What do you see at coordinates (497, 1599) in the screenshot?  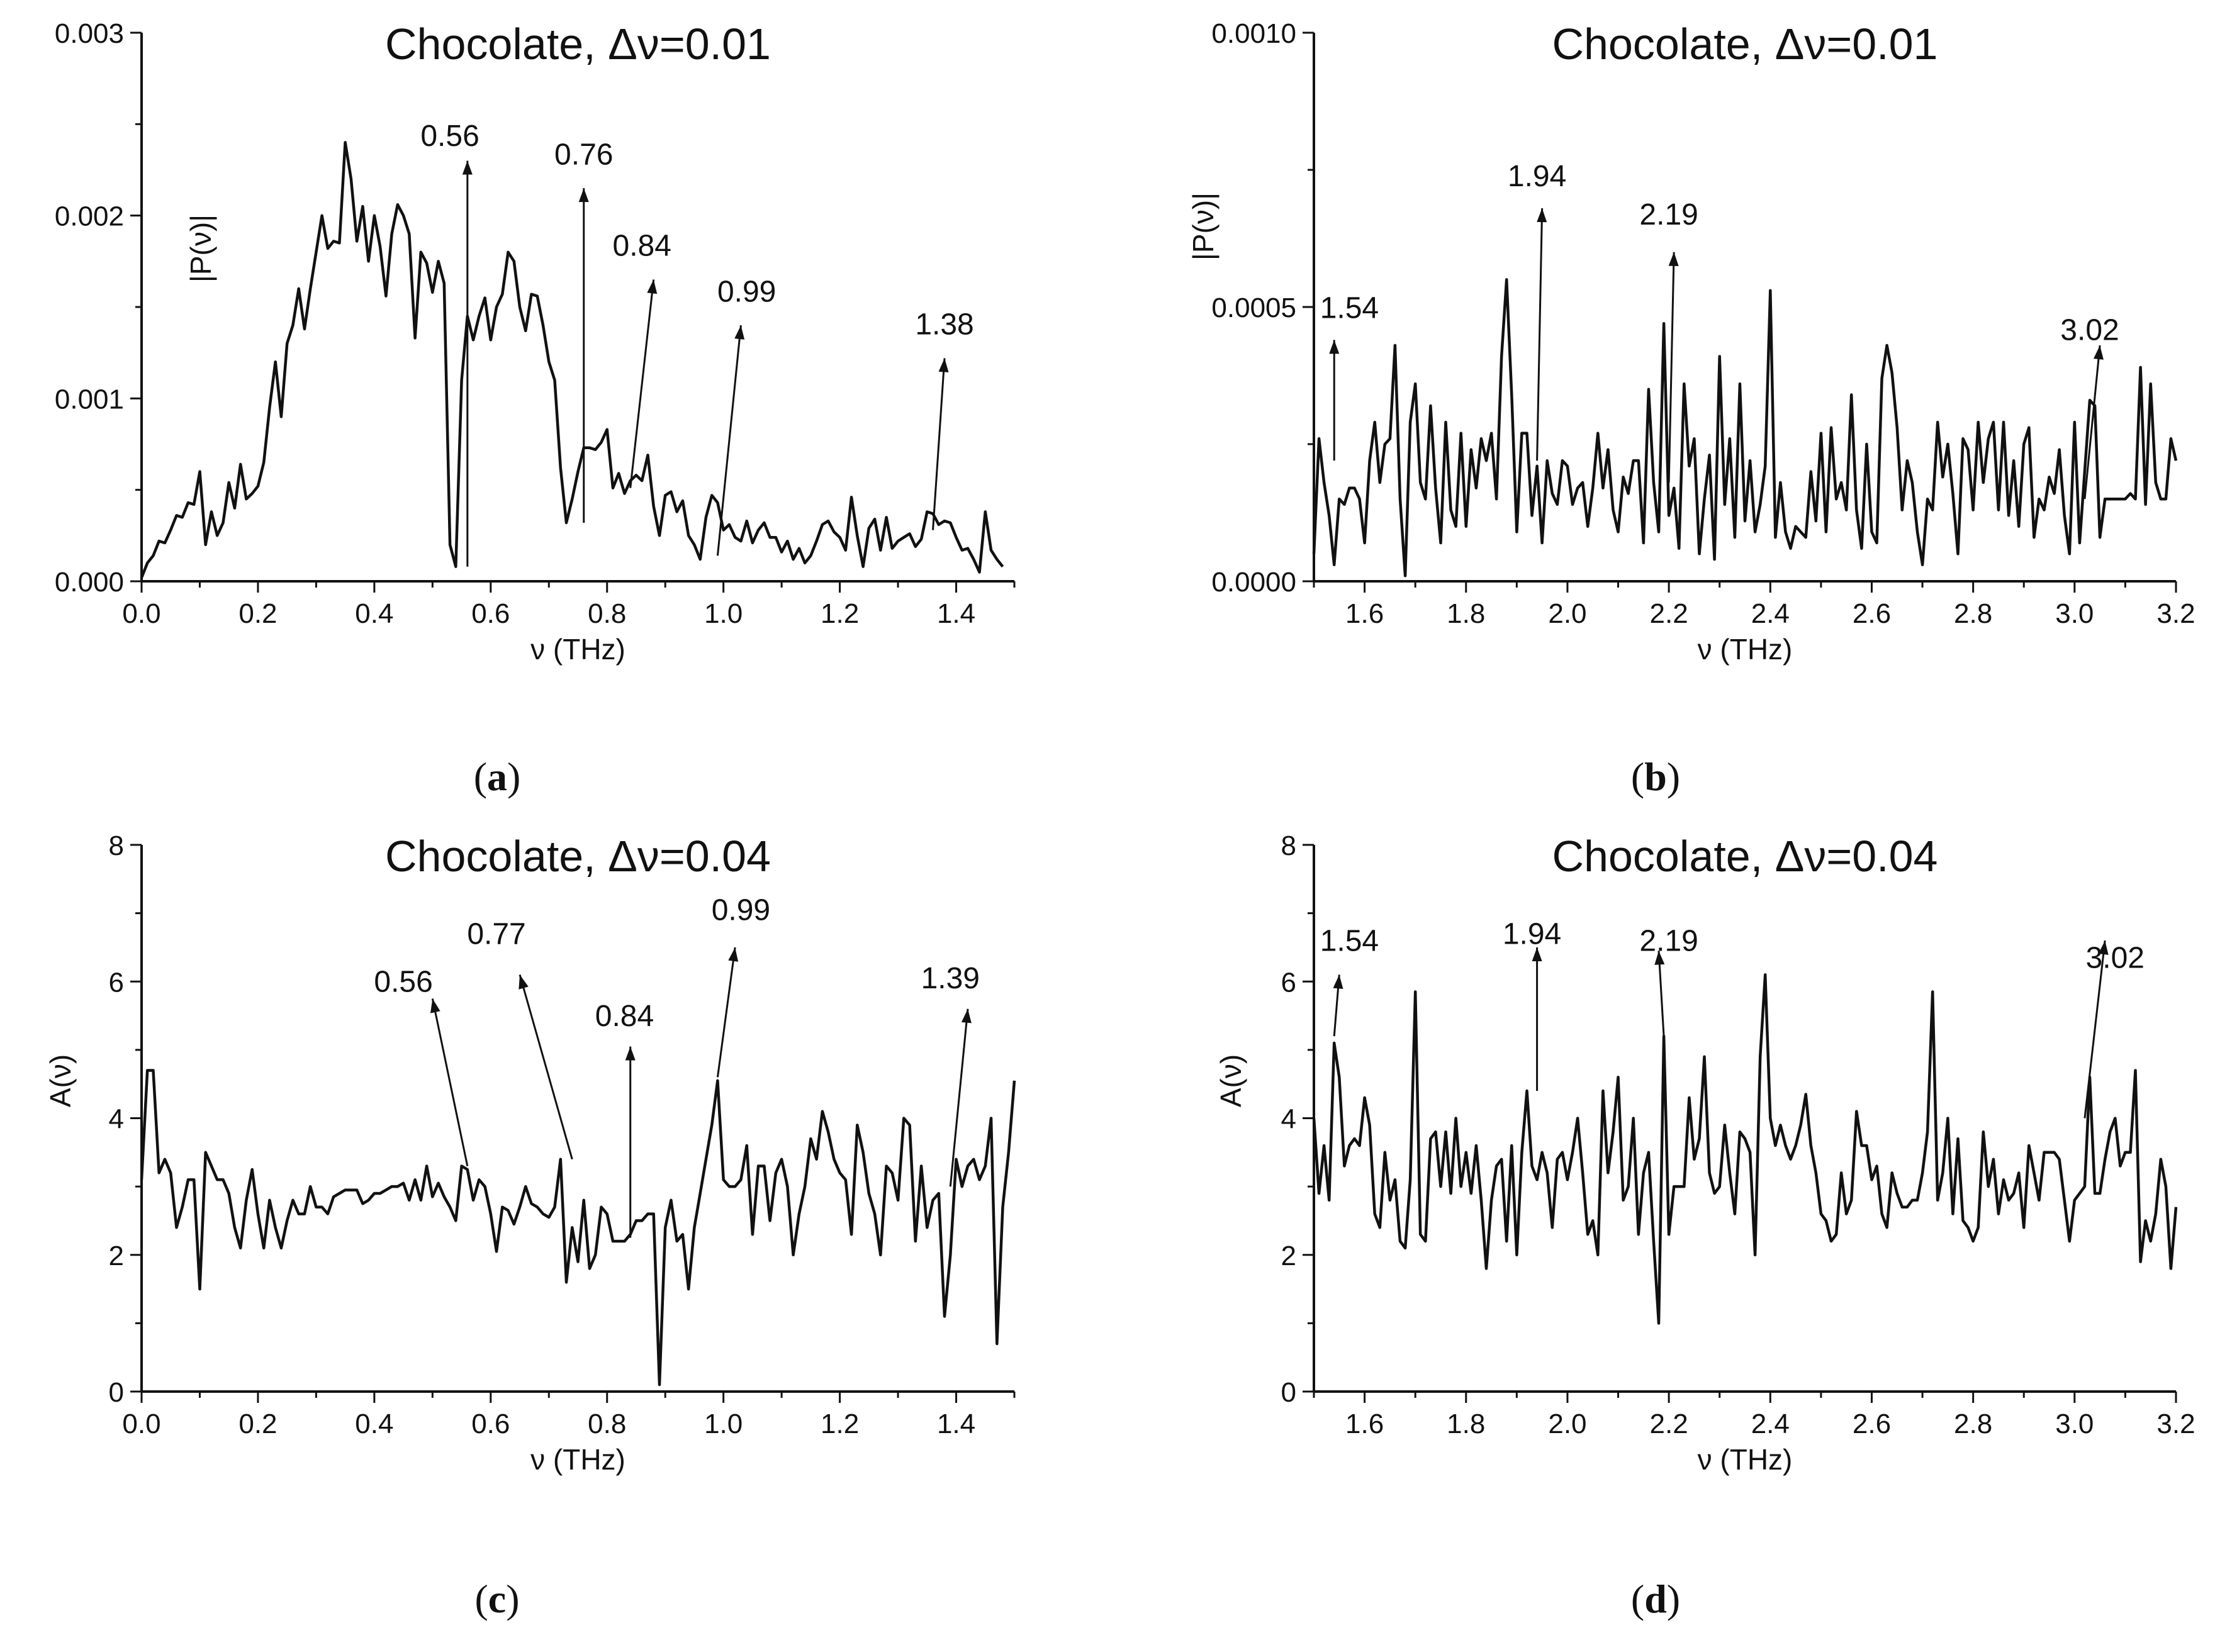 I see `caption-letter: c` at bounding box center [497, 1599].